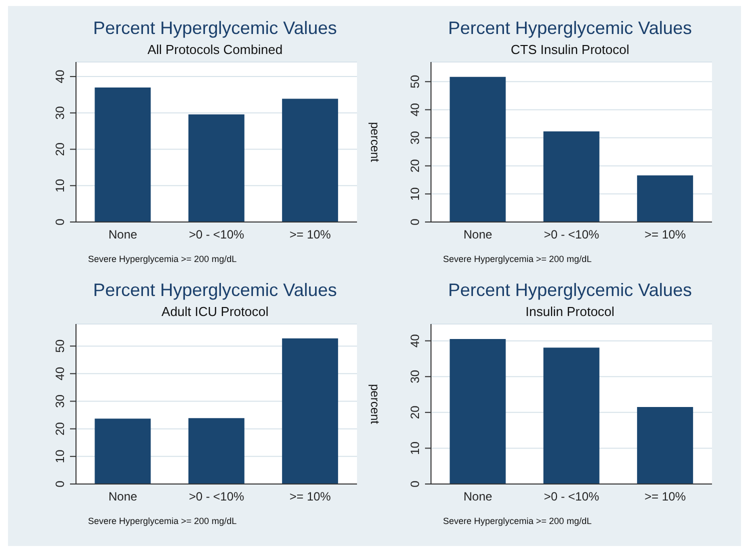 The width and height of the screenshot is (747, 550). I want to click on chart-subtitle: All Protocols Combined, so click(215, 49).